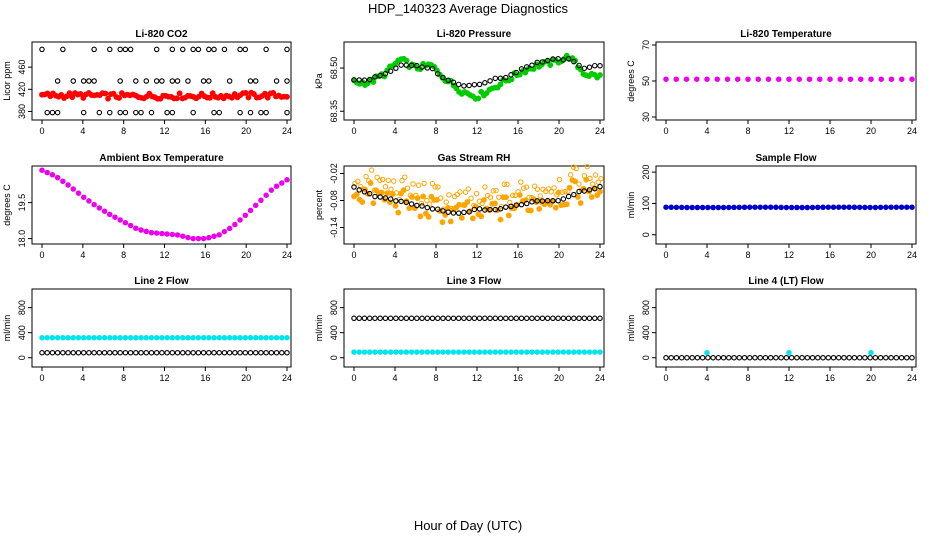  Describe the element at coordinates (167, 112) in the screenshot. I see `series-lows` at that location.